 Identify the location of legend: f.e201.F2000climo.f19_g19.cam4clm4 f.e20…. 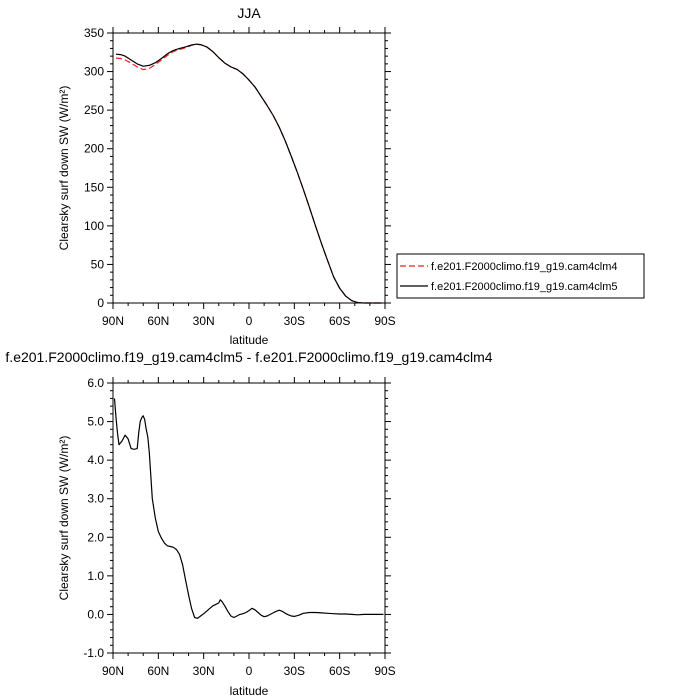
(520, 276).